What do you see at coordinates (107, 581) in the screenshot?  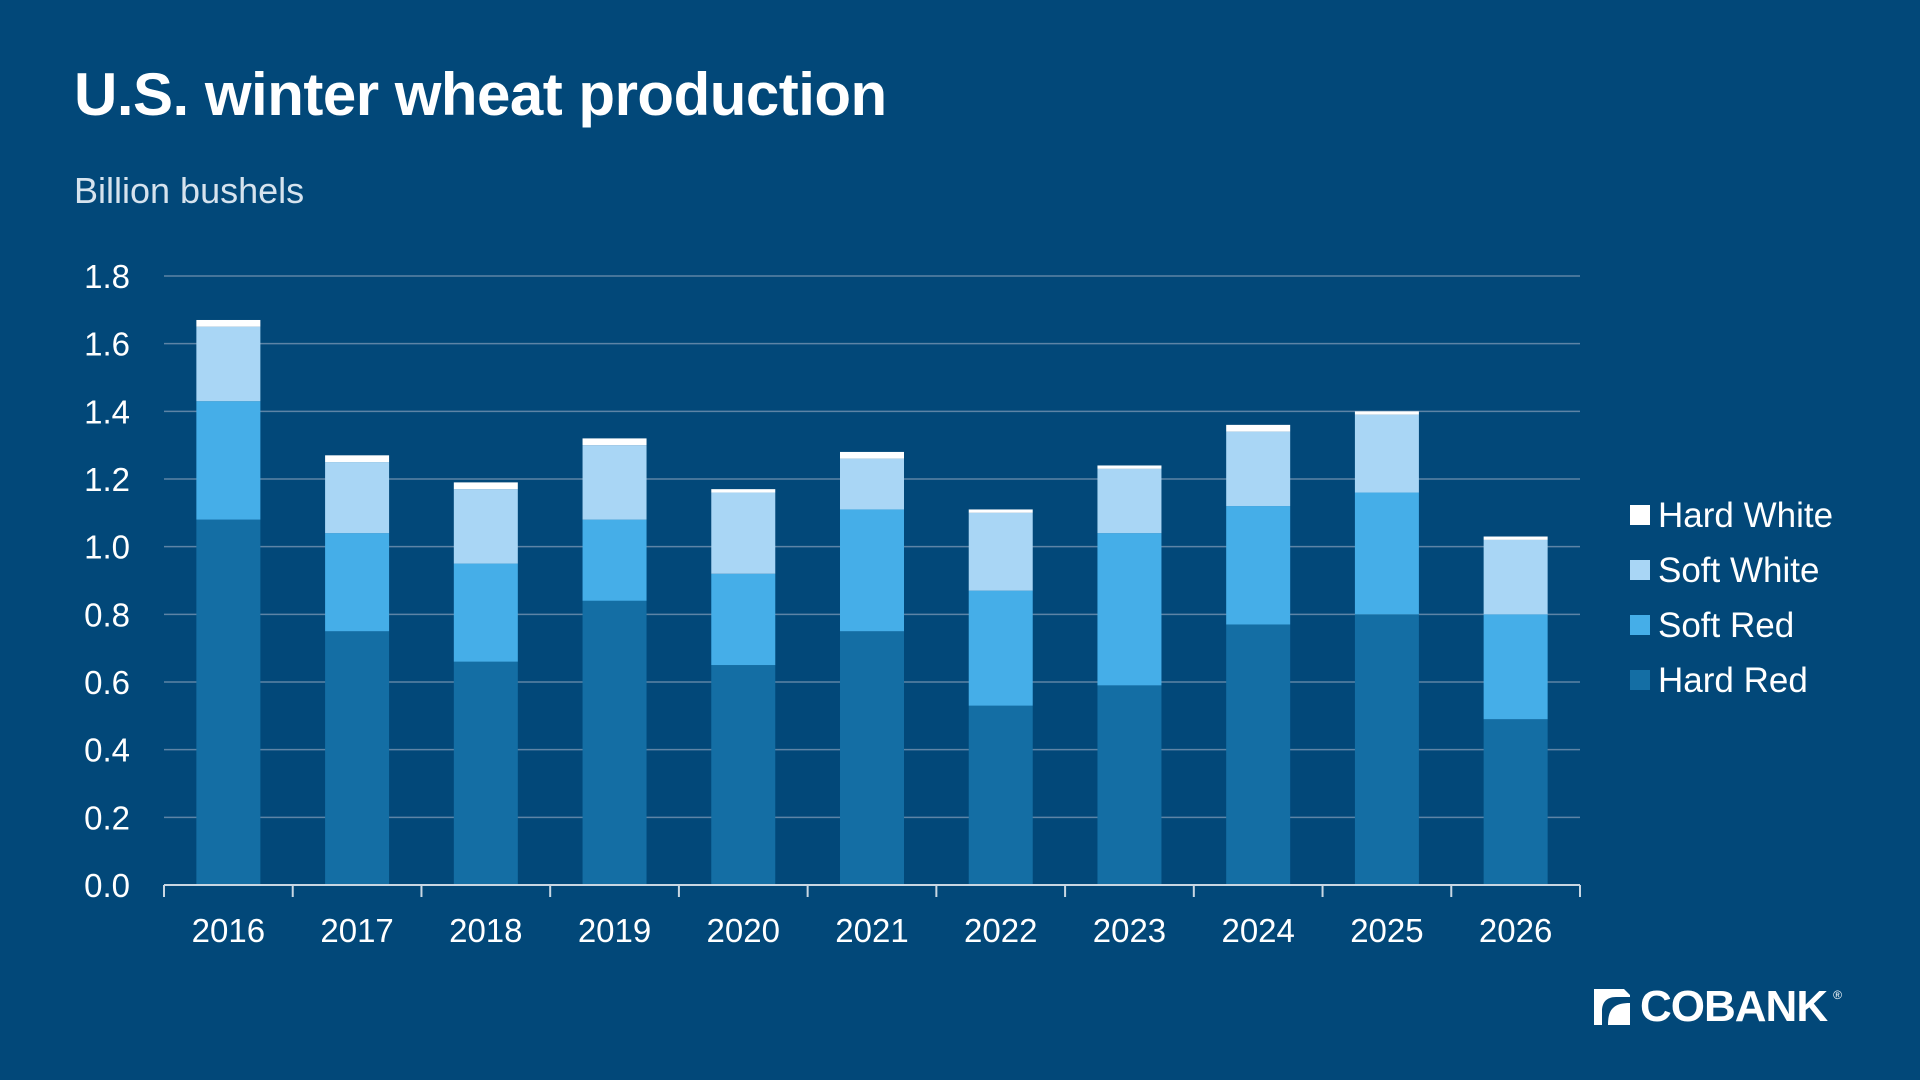 I see `y-axis-tick-labels: 0.0 0.2 0.4 0.6 0.8 1.0 1.2 1.4 1.6 1.8` at bounding box center [107, 581].